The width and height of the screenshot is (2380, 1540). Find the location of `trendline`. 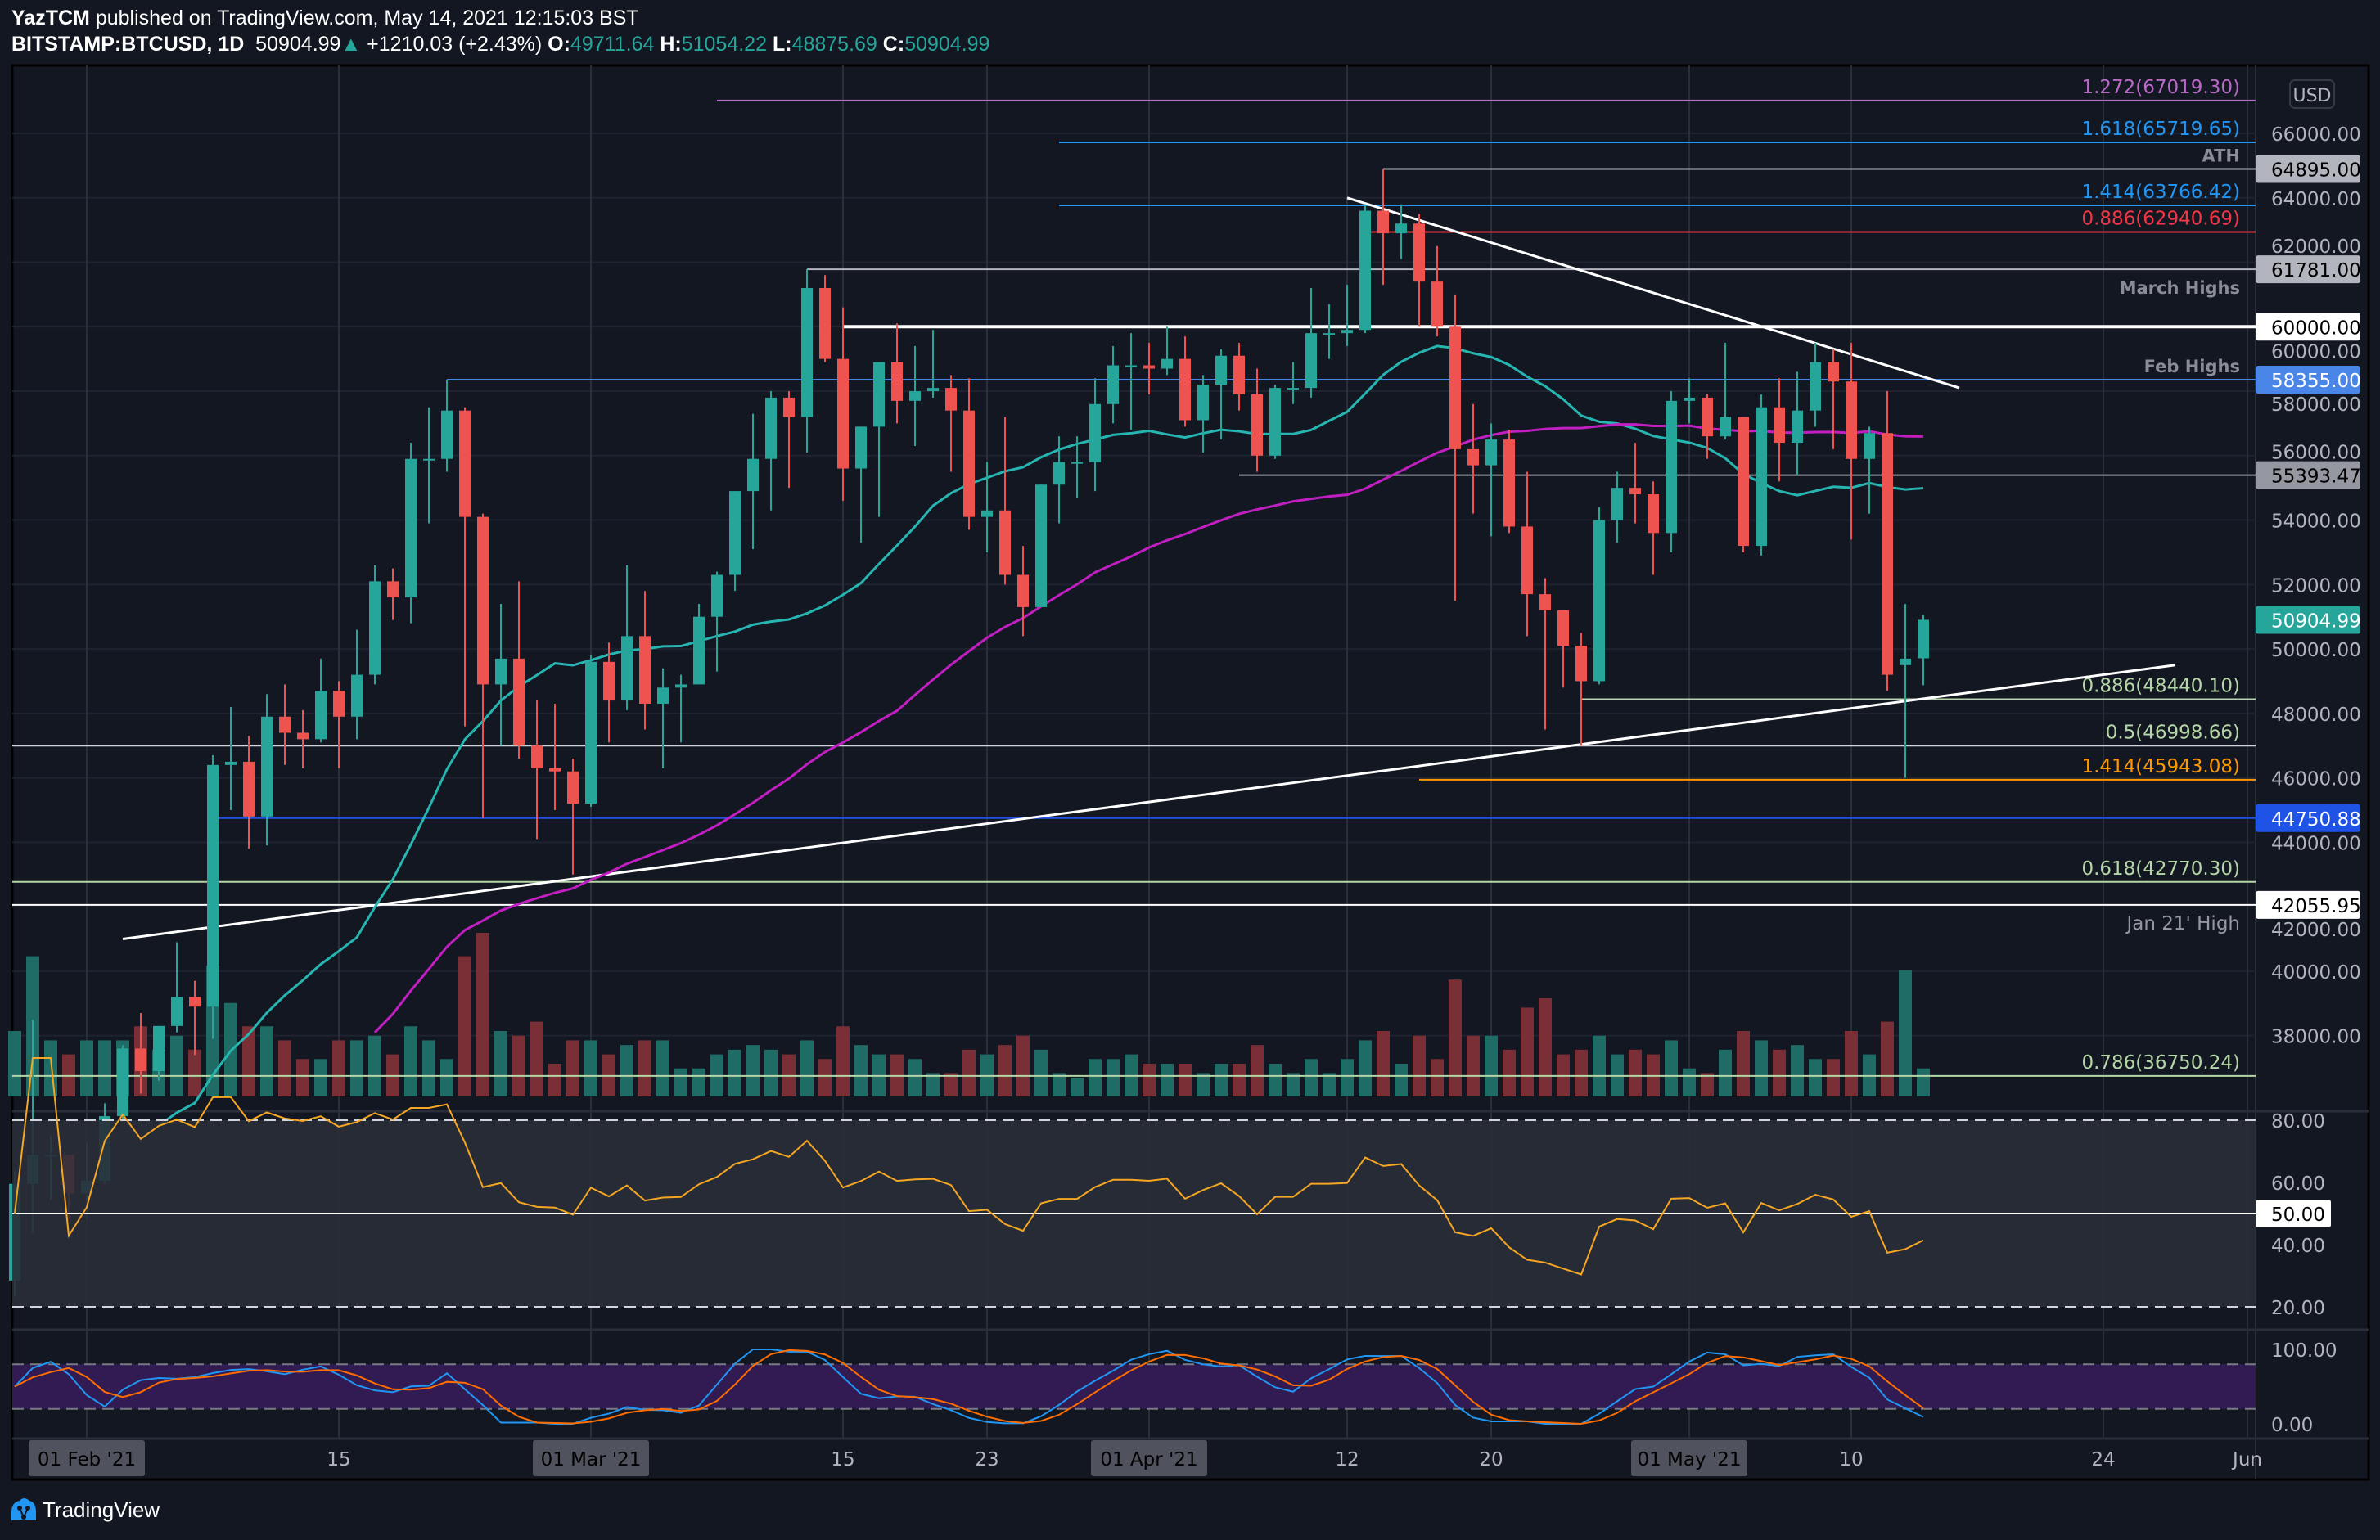

trendline is located at coordinates (1653, 293).